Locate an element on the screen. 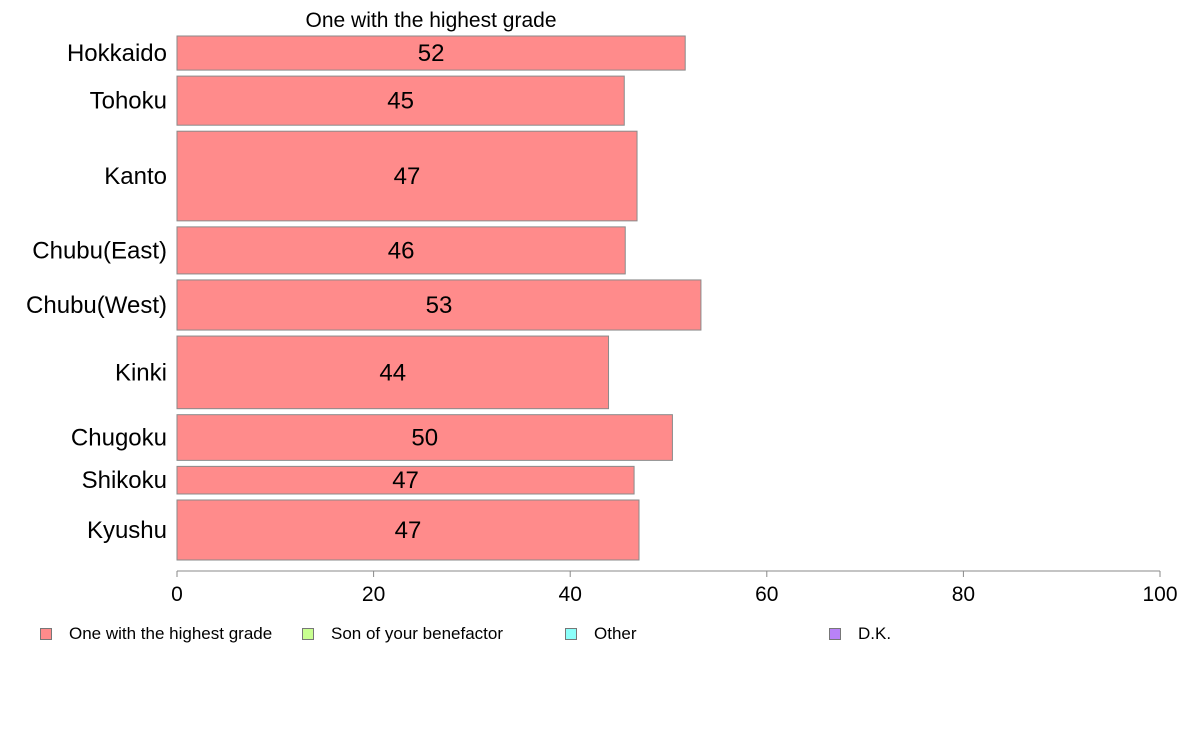 The width and height of the screenshot is (1188, 736). legend-label: Other is located at coordinates (615, 633).